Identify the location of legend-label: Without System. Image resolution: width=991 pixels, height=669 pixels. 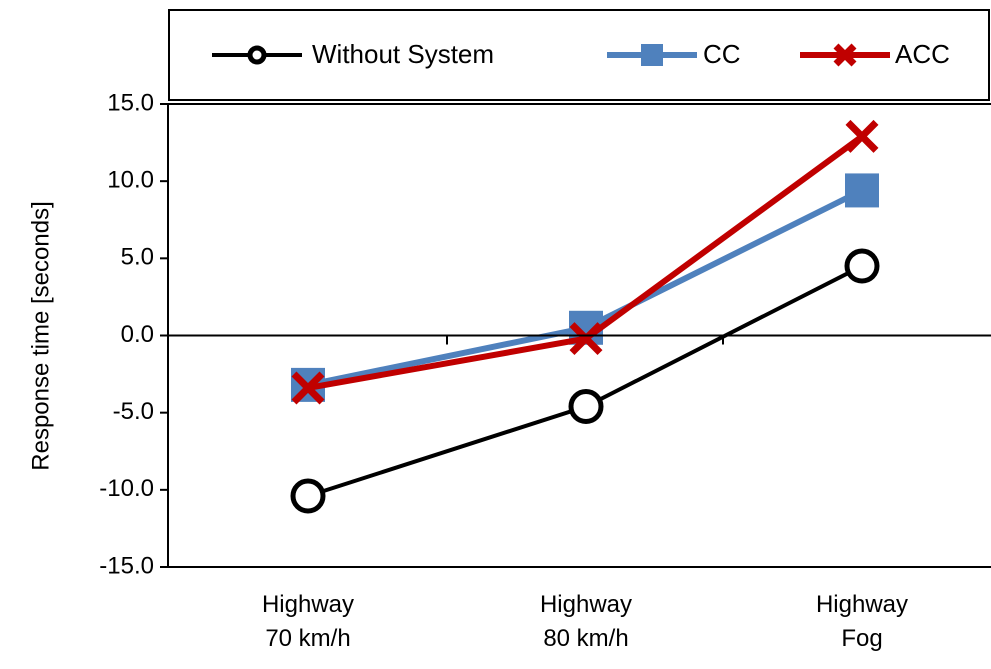
(403, 54).